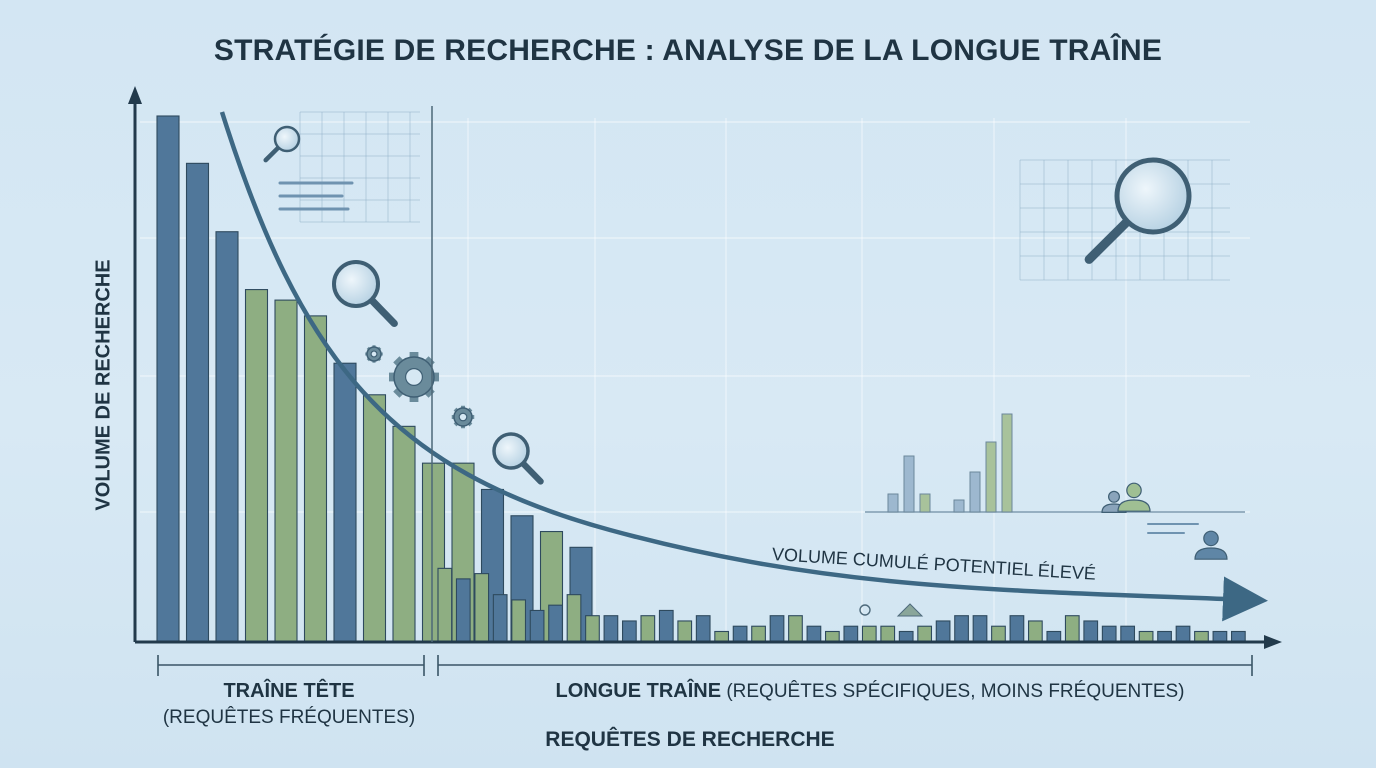 The width and height of the screenshot is (1376, 768). Describe the element at coordinates (1211, 545) in the screenshot. I see `user-icon` at that location.